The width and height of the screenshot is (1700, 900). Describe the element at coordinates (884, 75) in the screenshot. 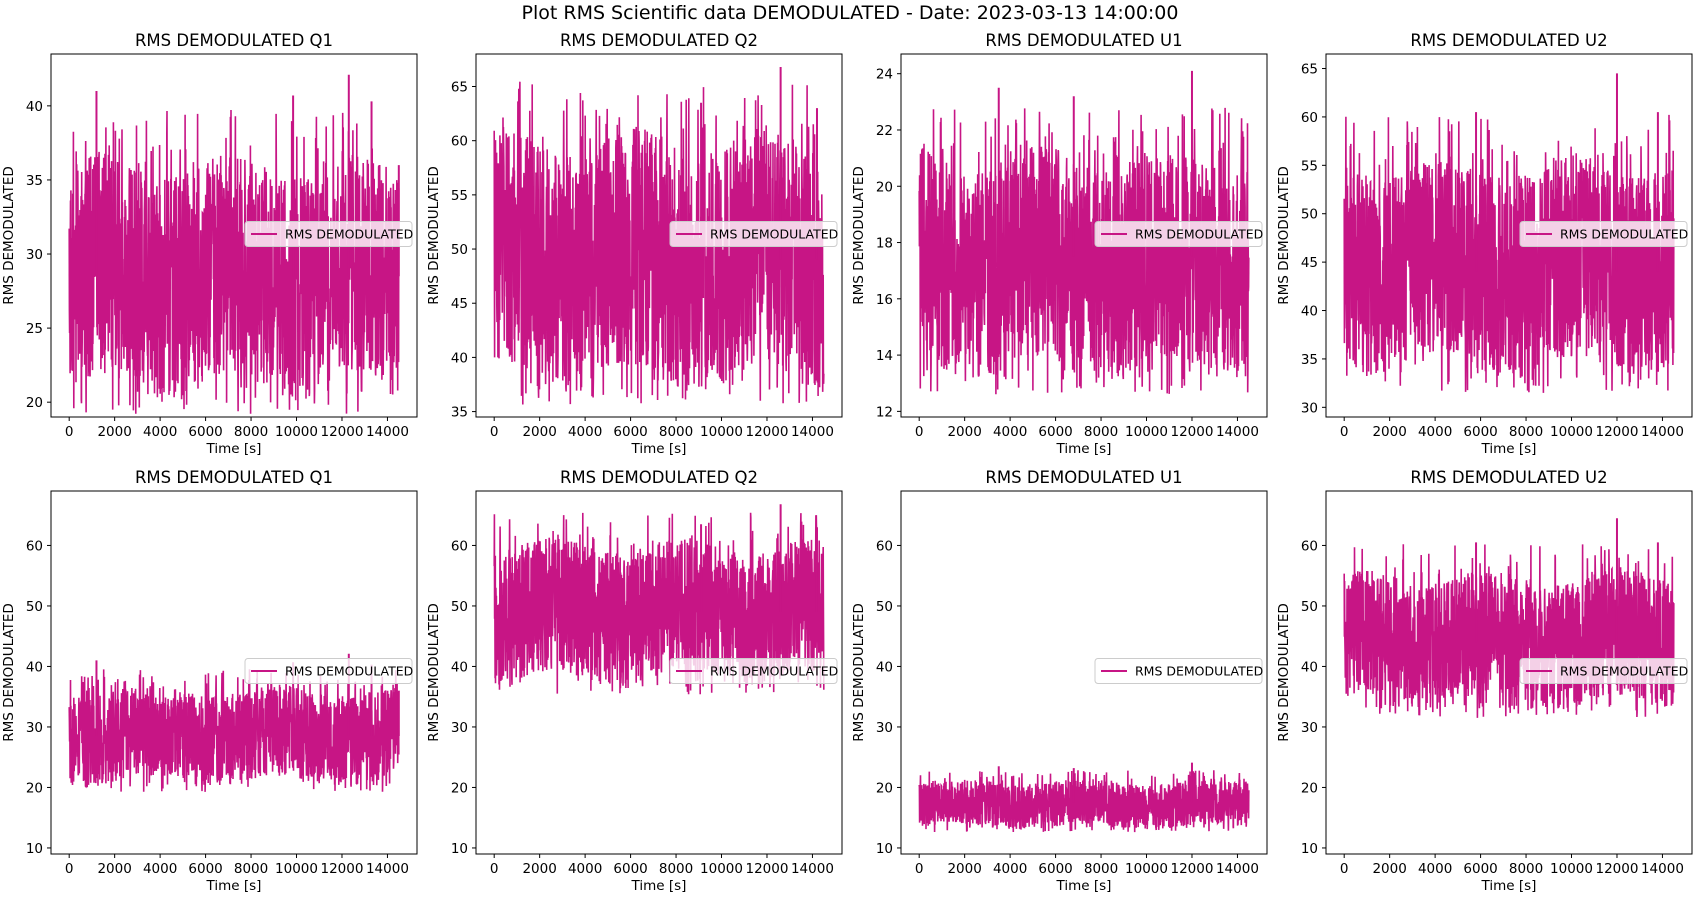

I see `y-tick-label: 24` at that location.